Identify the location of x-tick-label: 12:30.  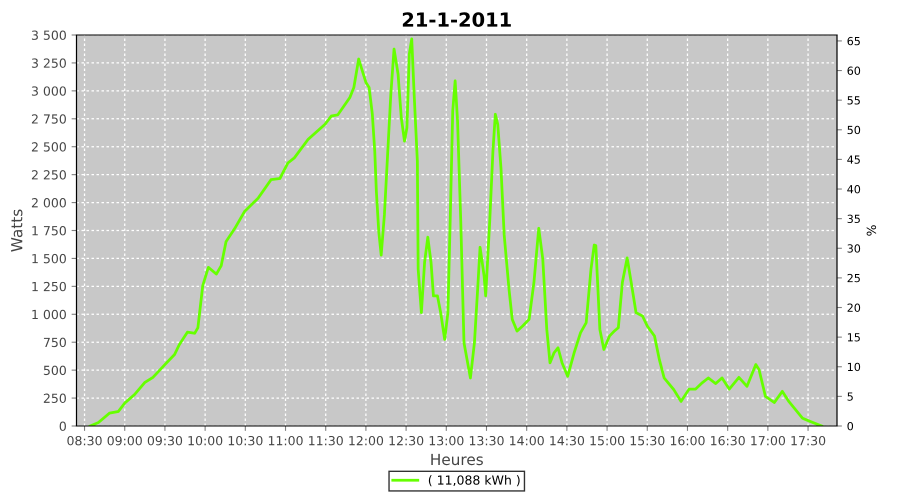
(406, 441).